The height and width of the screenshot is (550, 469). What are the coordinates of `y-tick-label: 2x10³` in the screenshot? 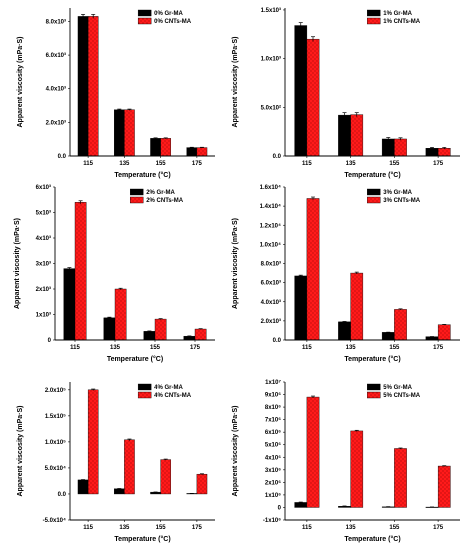 It's located at (43, 289).